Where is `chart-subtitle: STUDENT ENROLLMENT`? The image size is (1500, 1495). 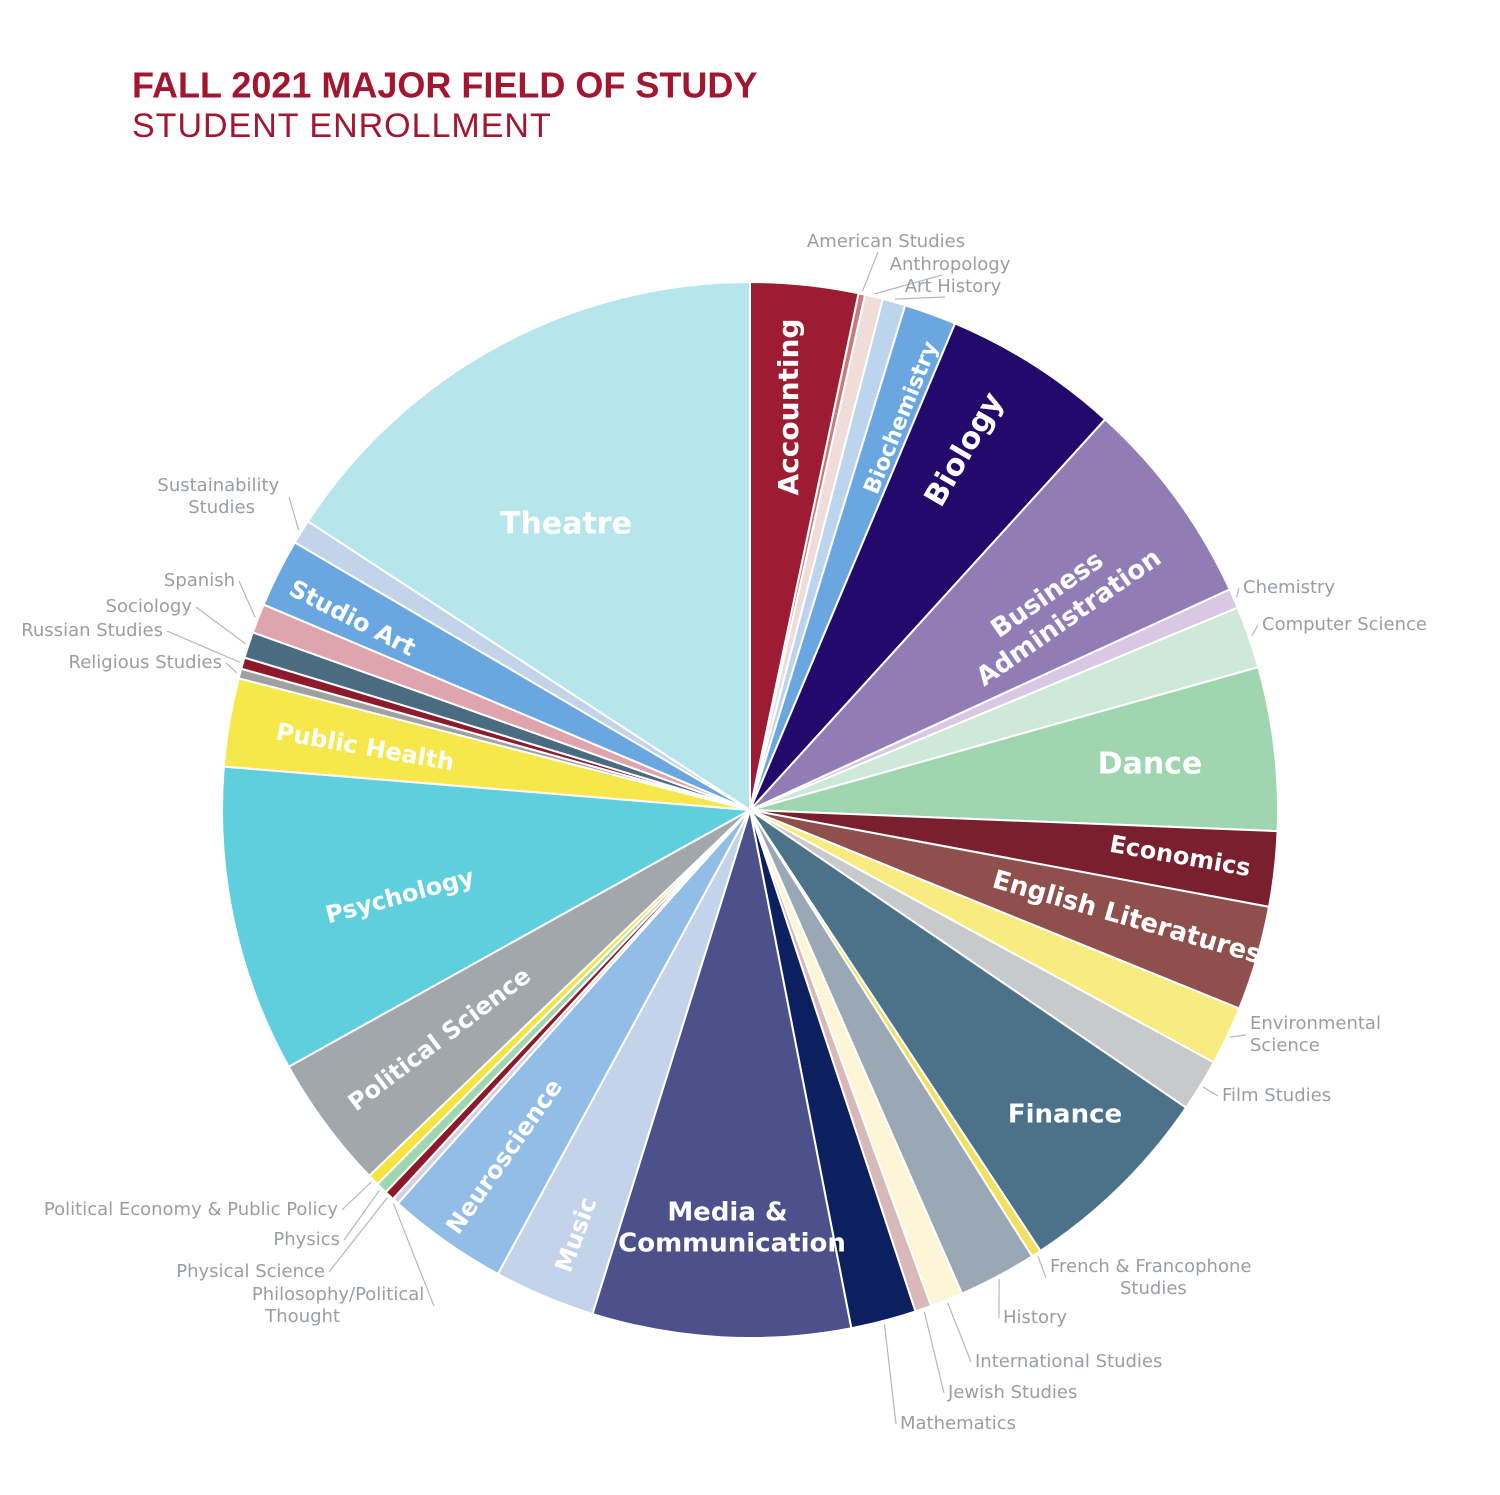
chart-subtitle: STUDENT ENROLLMENT is located at coordinates (342, 126).